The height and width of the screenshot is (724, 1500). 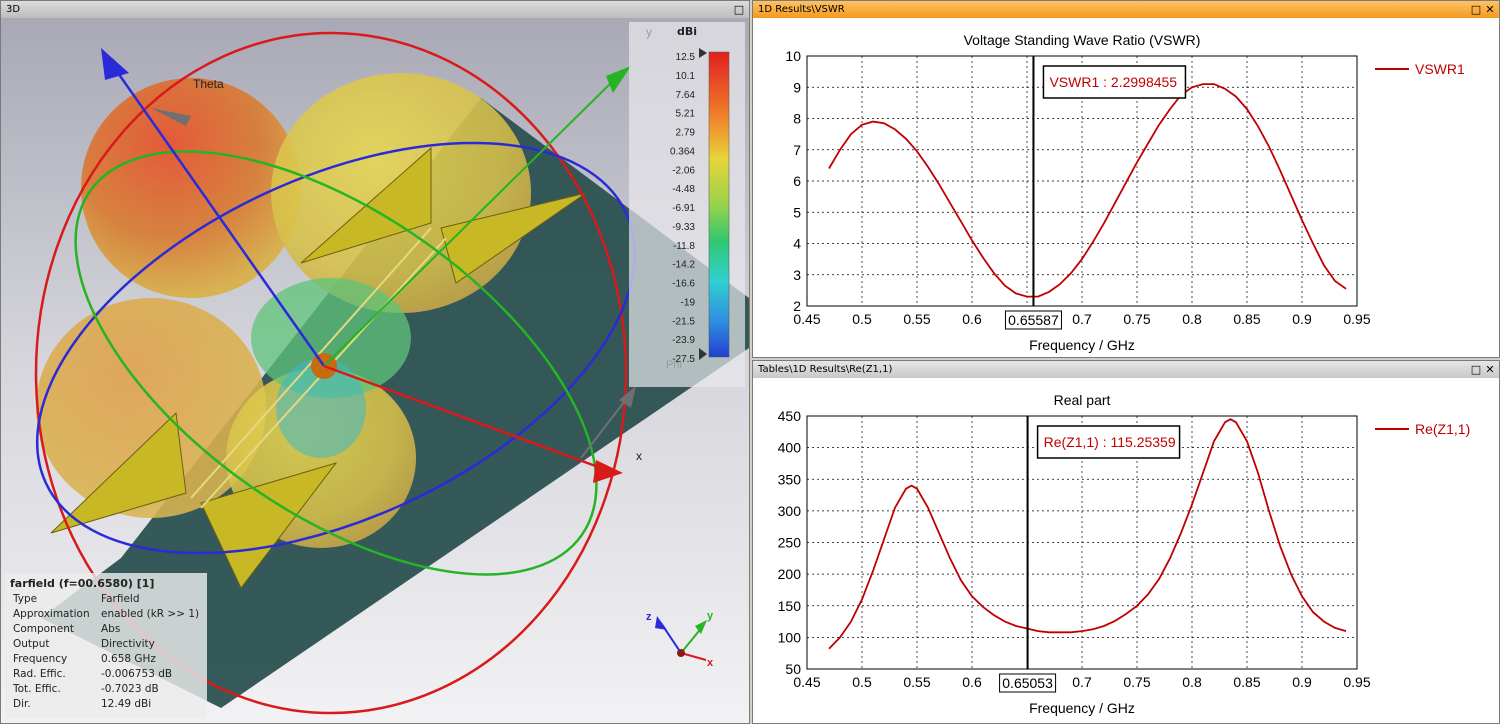 I want to click on colorbar-tick-label: 7.64, so click(x=686, y=95).